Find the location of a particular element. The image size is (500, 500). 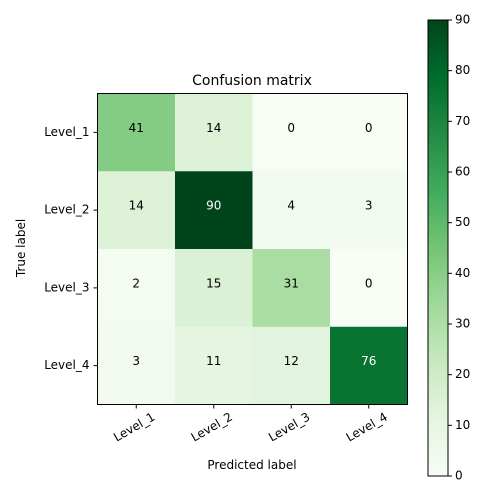

y-axis: Level_1 Level_2 Level_3 Level_4 is located at coordinates (70, 248).